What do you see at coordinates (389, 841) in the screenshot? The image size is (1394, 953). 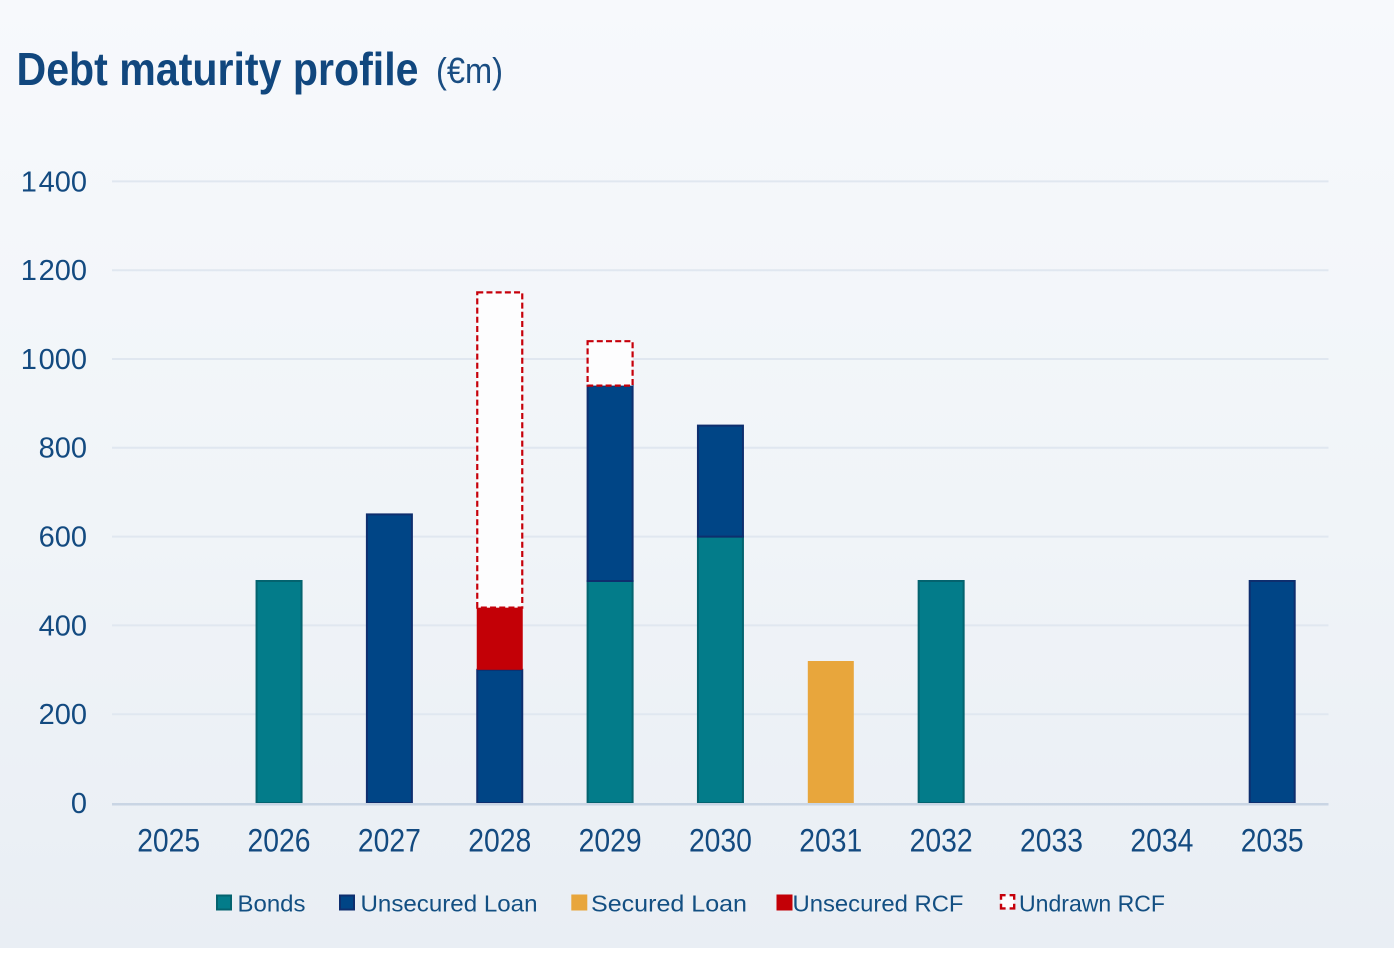 I see `svg-text: 2027` at bounding box center [389, 841].